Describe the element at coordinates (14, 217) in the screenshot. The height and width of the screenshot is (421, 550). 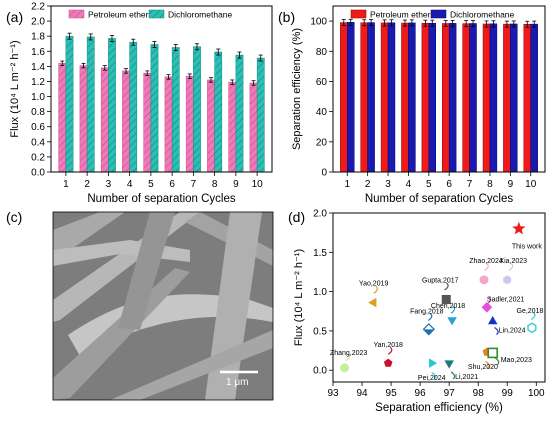
I see `panel-label-c: (c)` at that location.